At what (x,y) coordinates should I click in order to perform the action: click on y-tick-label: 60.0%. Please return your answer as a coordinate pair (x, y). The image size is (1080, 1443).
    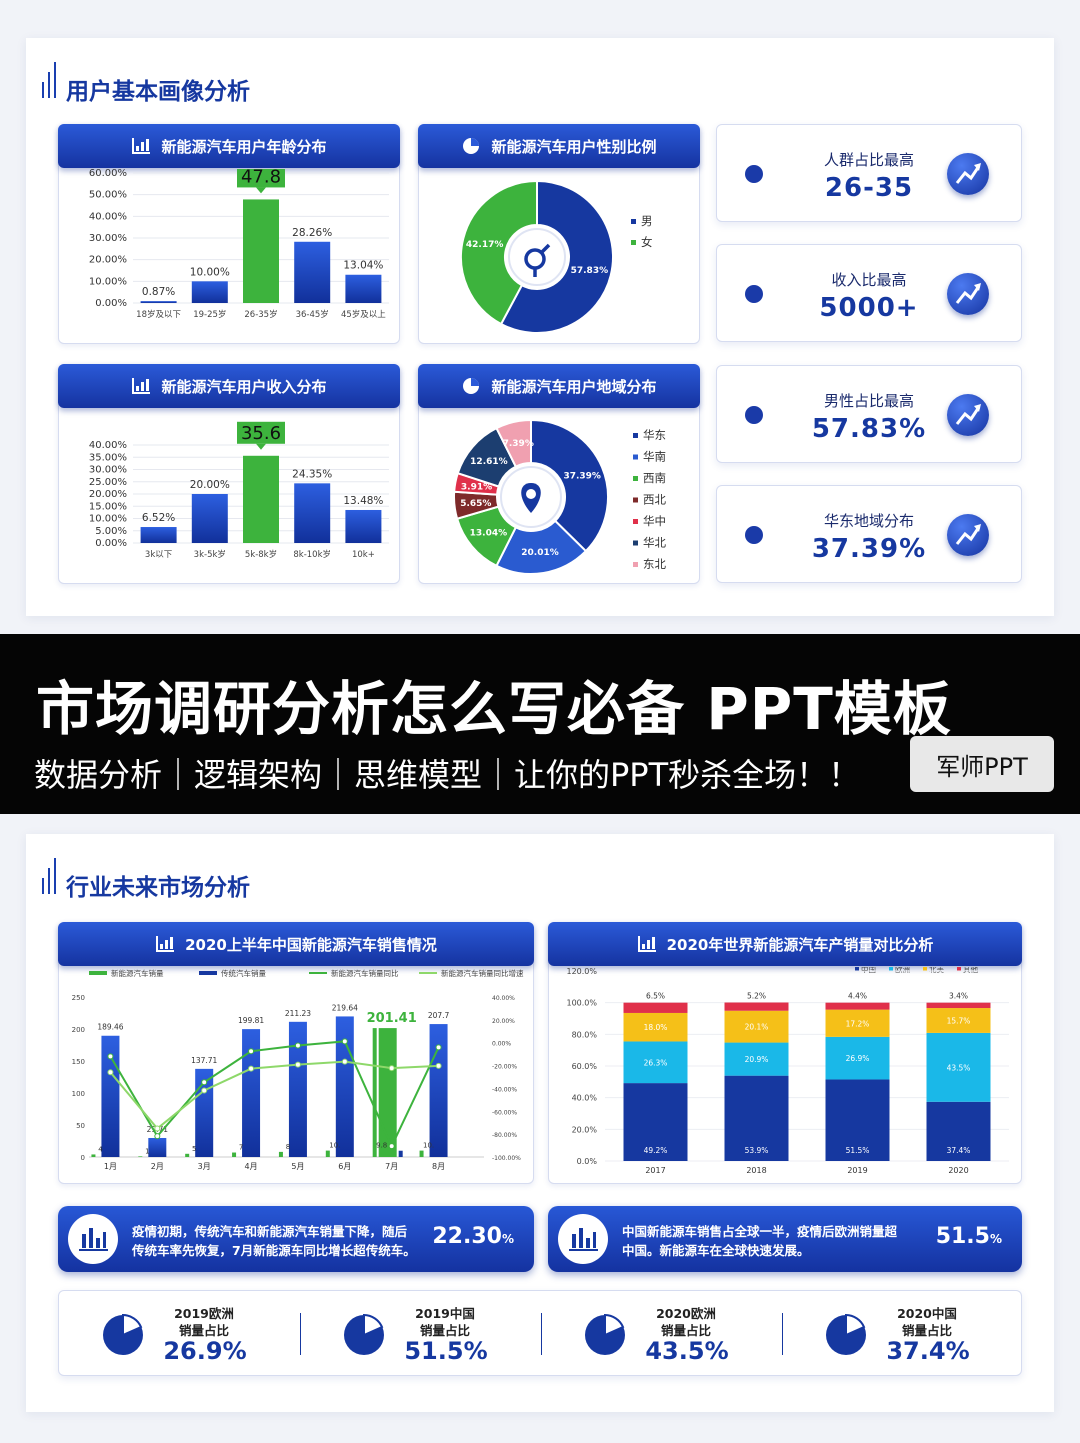
    Looking at the image, I should click on (585, 1066).